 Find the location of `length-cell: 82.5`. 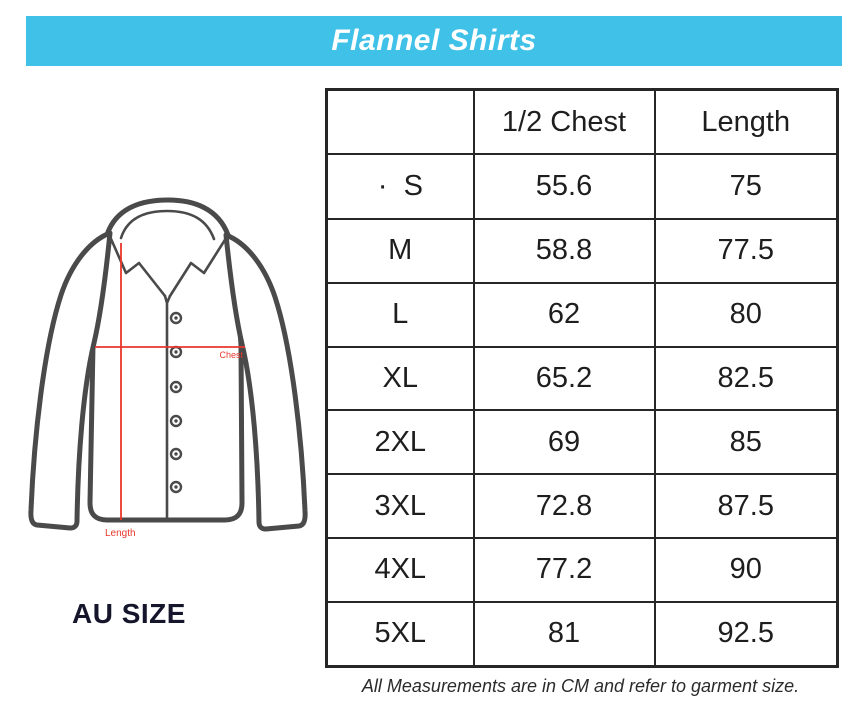

length-cell: 82.5 is located at coordinates (746, 378).